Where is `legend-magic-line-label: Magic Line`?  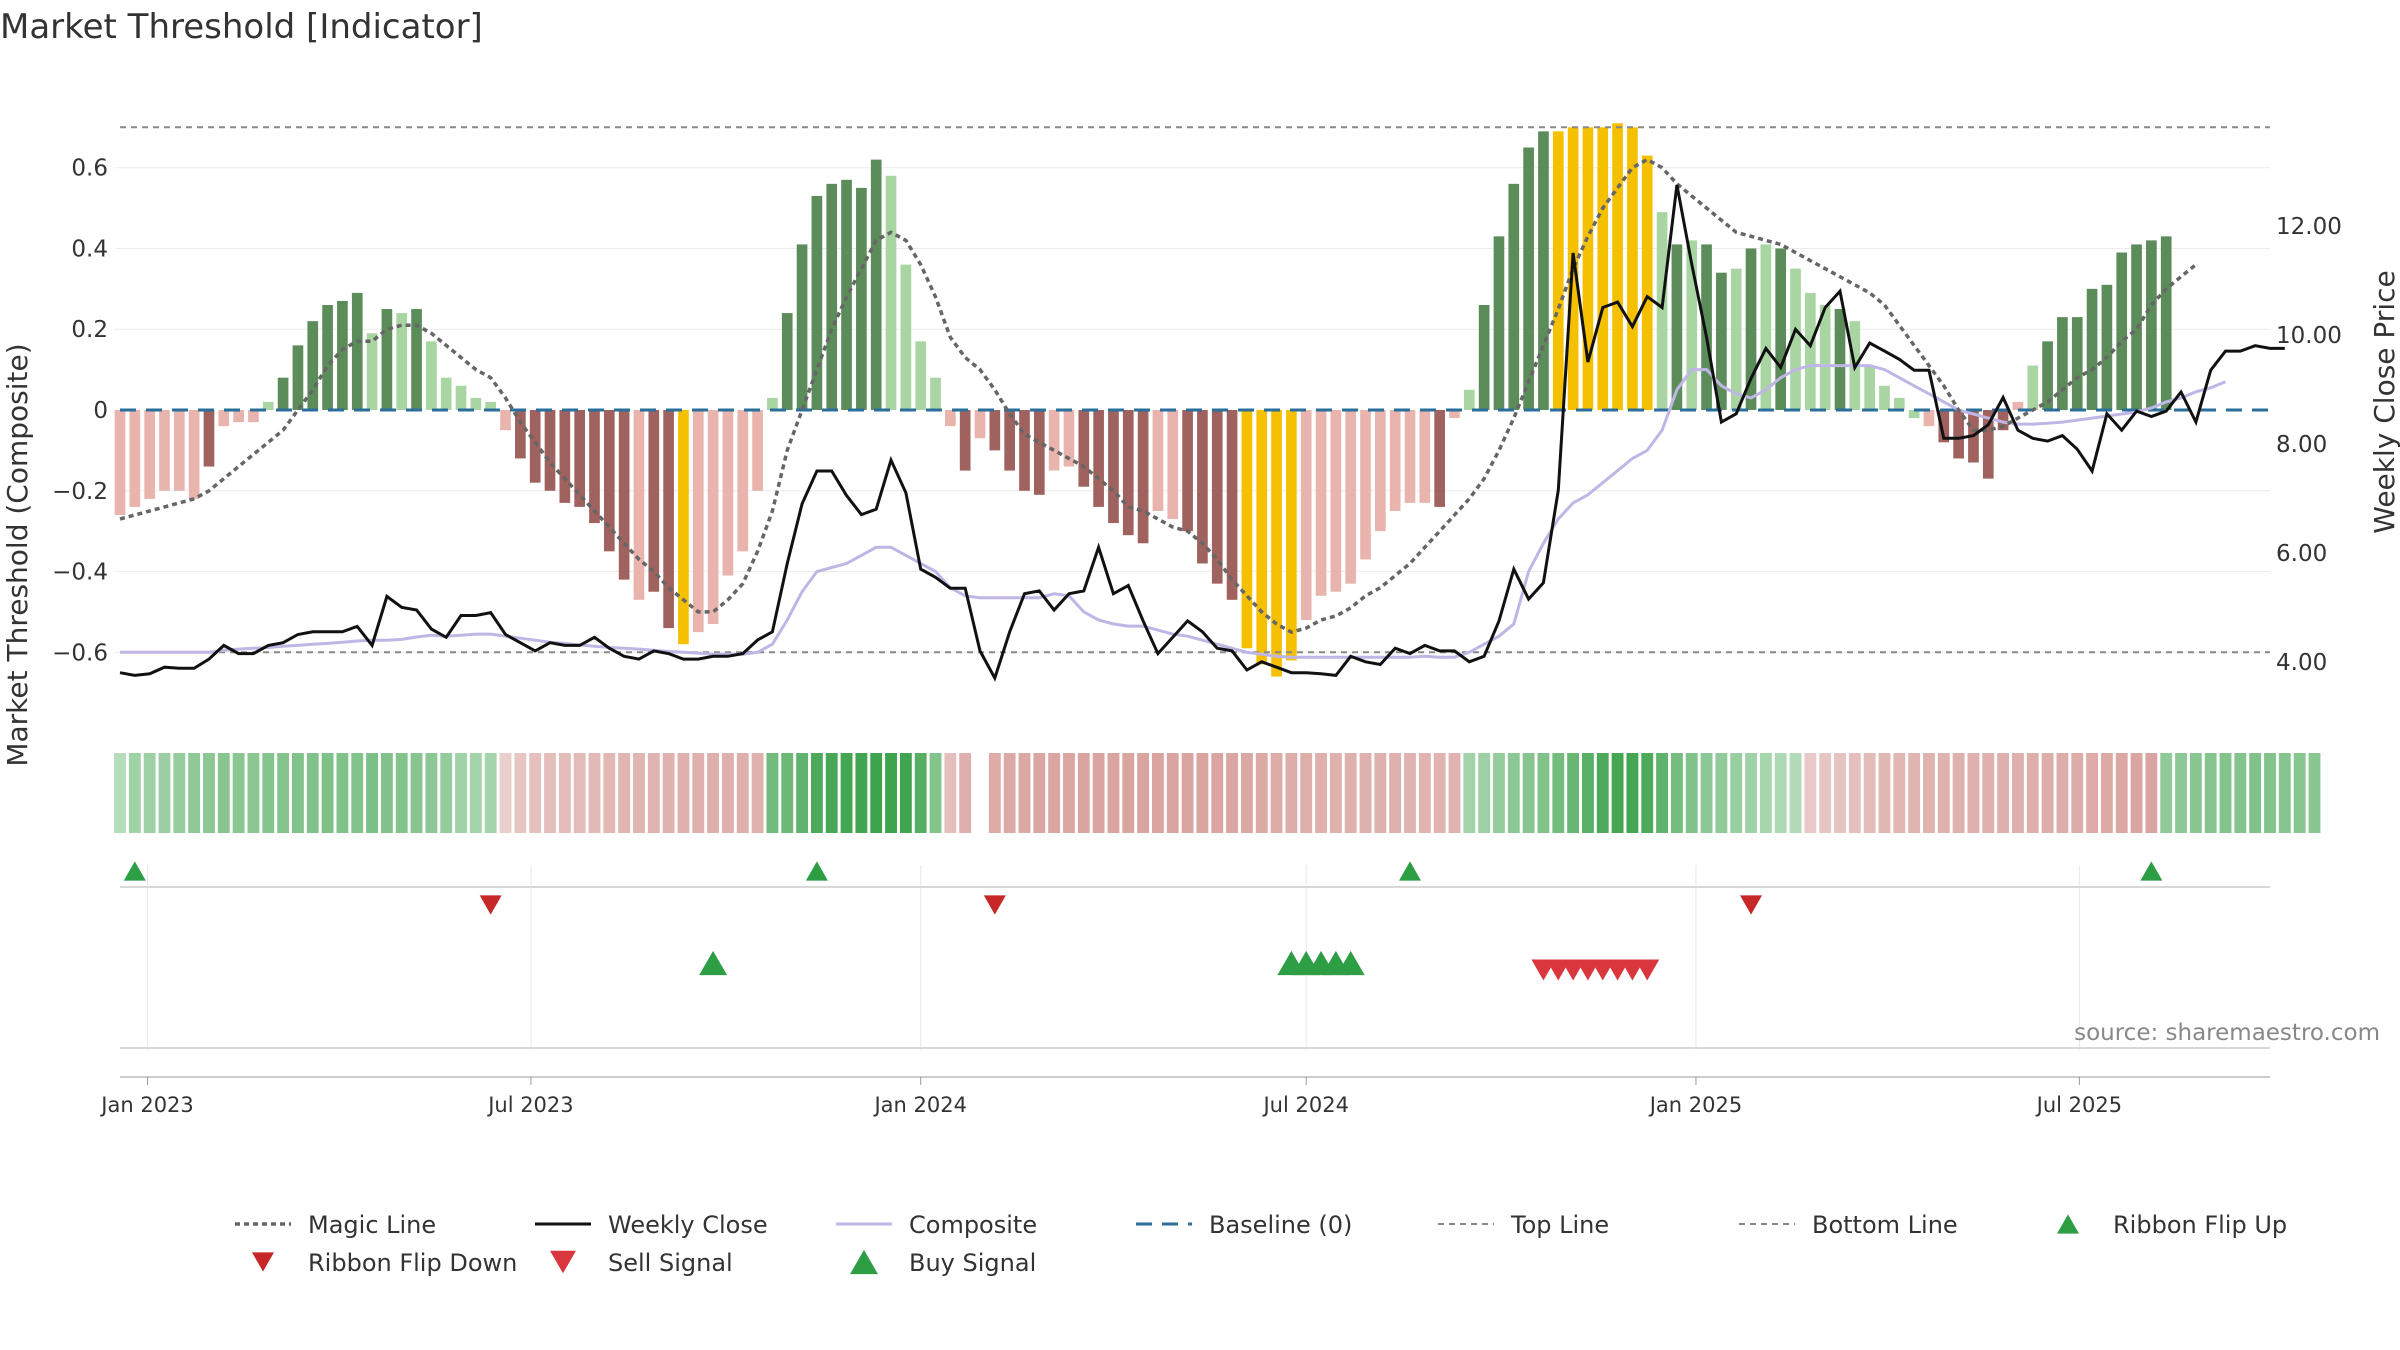
legend-magic-line-label: Magic Line is located at coordinates (372, 1225).